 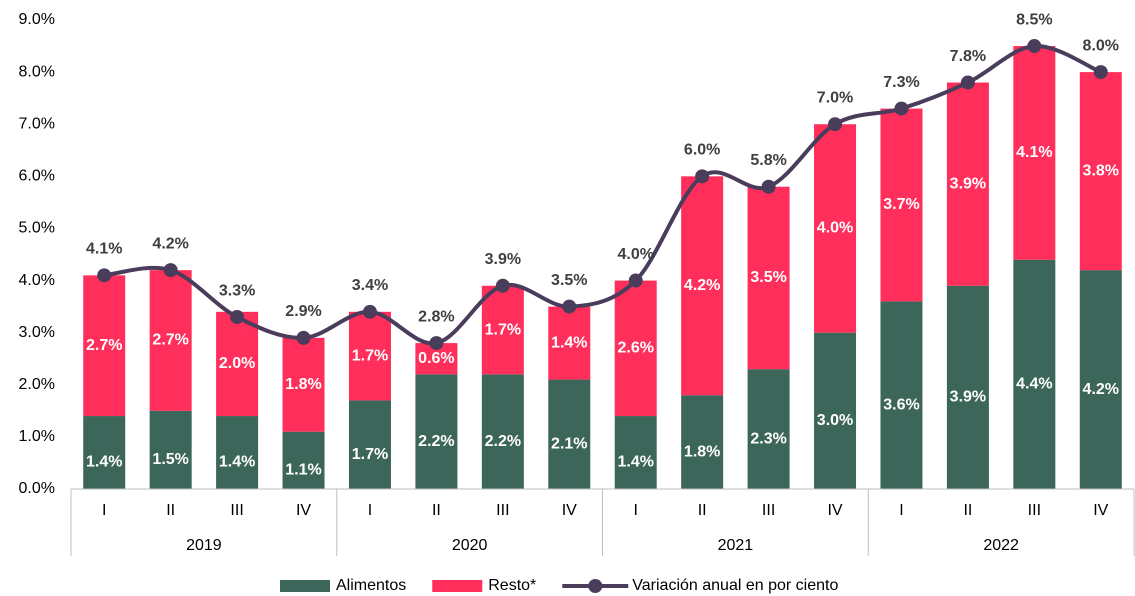 What do you see at coordinates (1101, 45) in the screenshot?
I see `line-label: 8.0%` at bounding box center [1101, 45].